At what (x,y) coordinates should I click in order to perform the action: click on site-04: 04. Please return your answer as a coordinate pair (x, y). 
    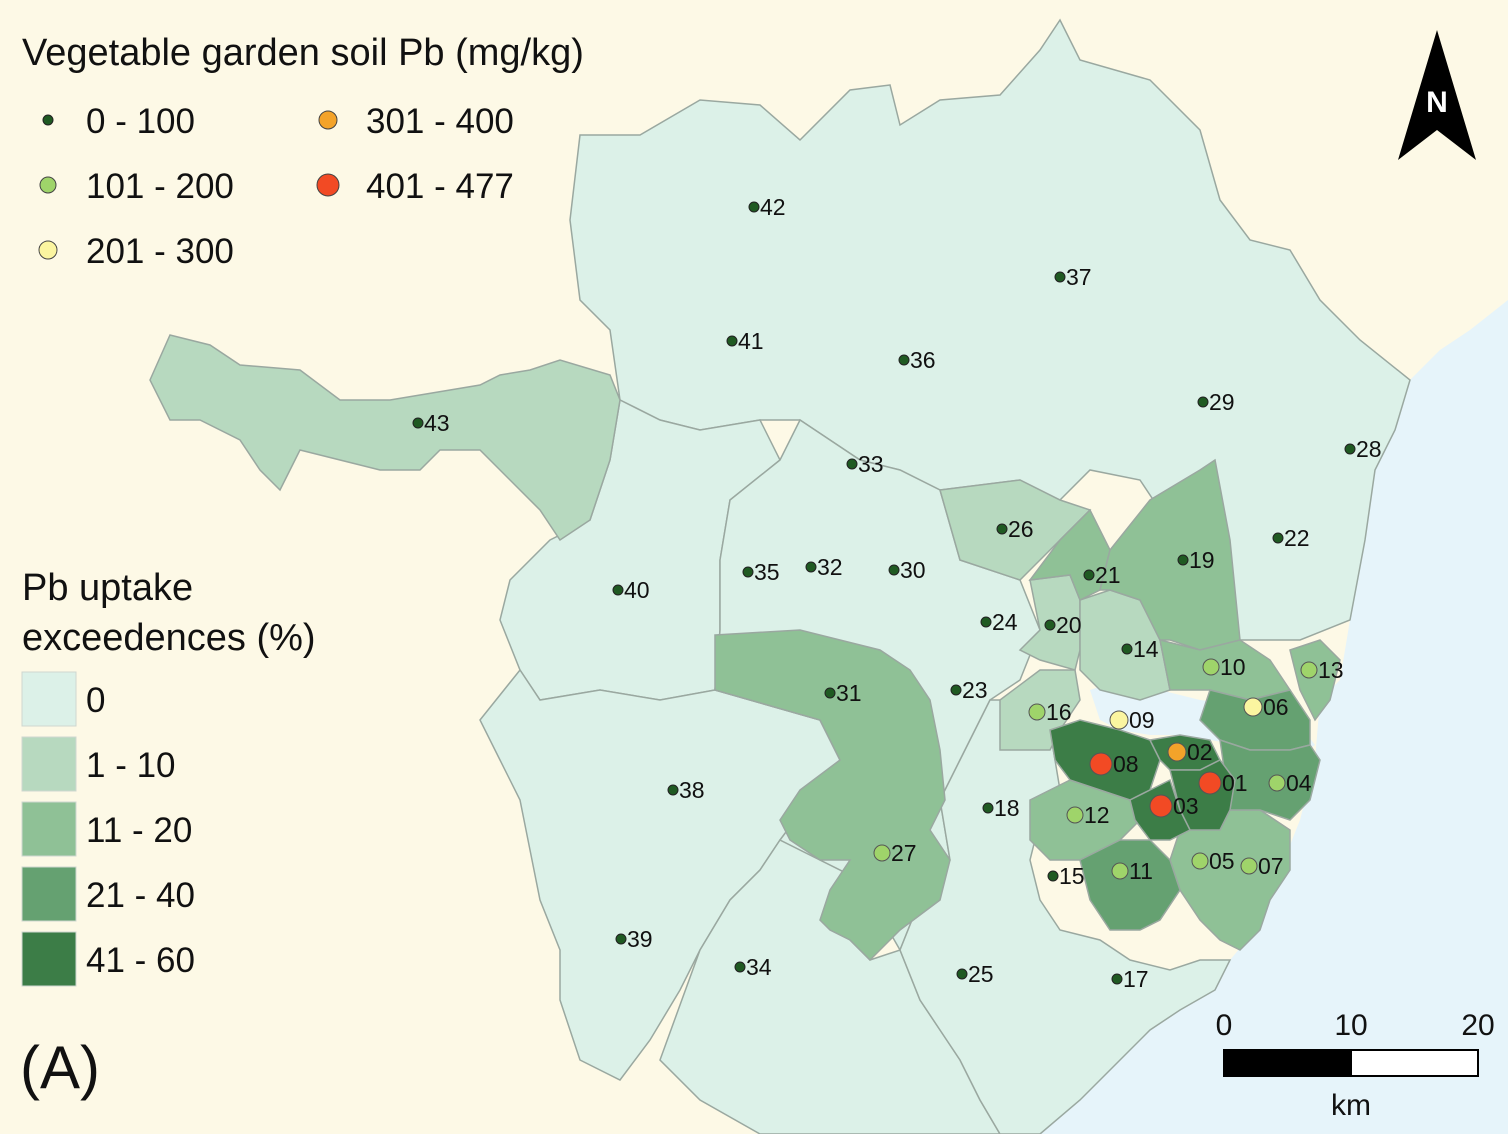
    Looking at the image, I should click on (1290, 783).